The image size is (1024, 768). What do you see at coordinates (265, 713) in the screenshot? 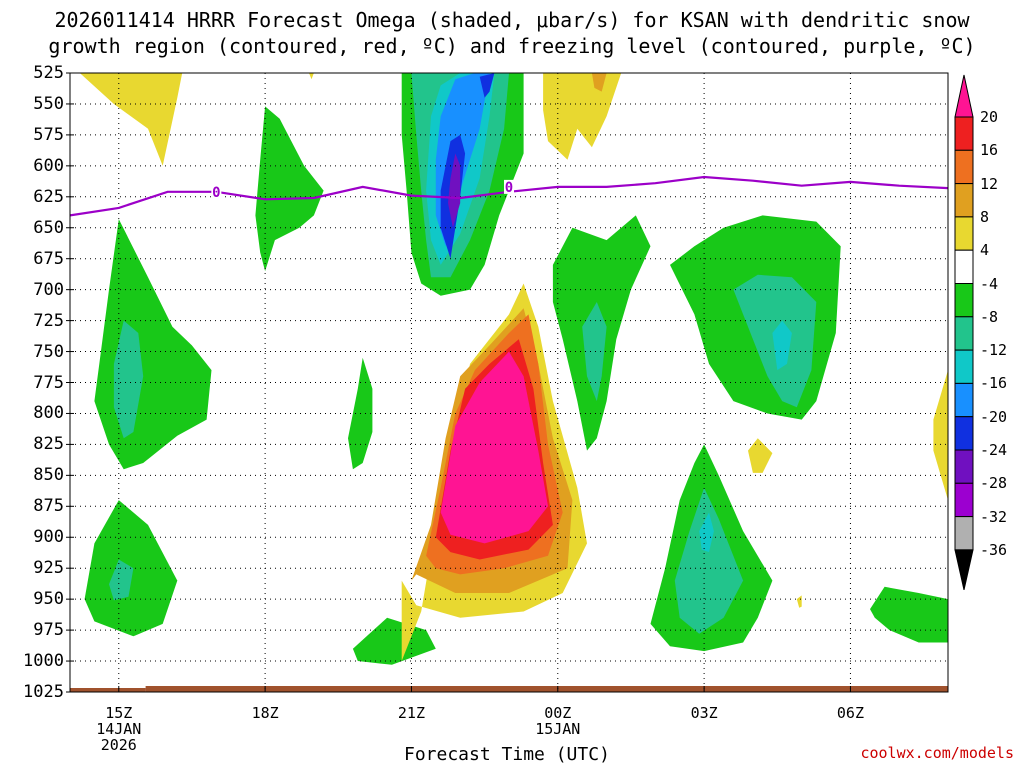
I see `x-tick-label: 18Z` at bounding box center [265, 713].